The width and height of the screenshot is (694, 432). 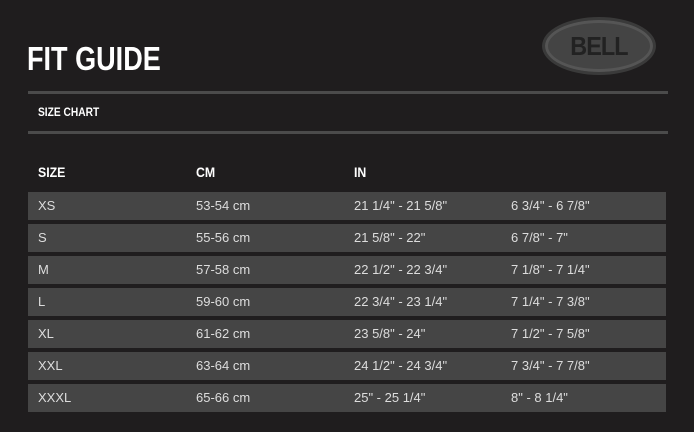 I want to click on cm-cell: 61-62 cm, so click(x=223, y=333).